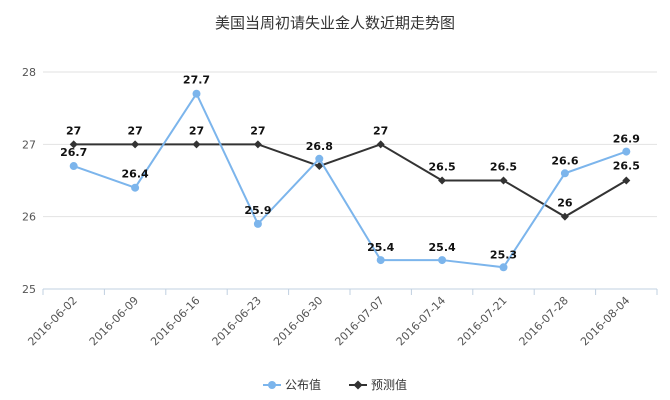 The width and height of the screenshot is (670, 400). What do you see at coordinates (565, 203) in the screenshot?
I see `data-label: 26` at bounding box center [565, 203].